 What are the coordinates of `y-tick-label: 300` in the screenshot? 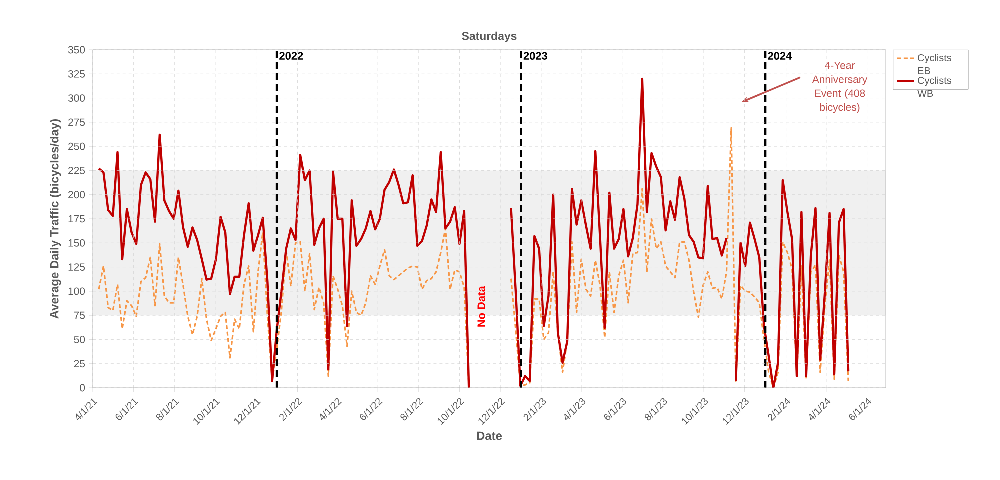 It's located at (77, 98).